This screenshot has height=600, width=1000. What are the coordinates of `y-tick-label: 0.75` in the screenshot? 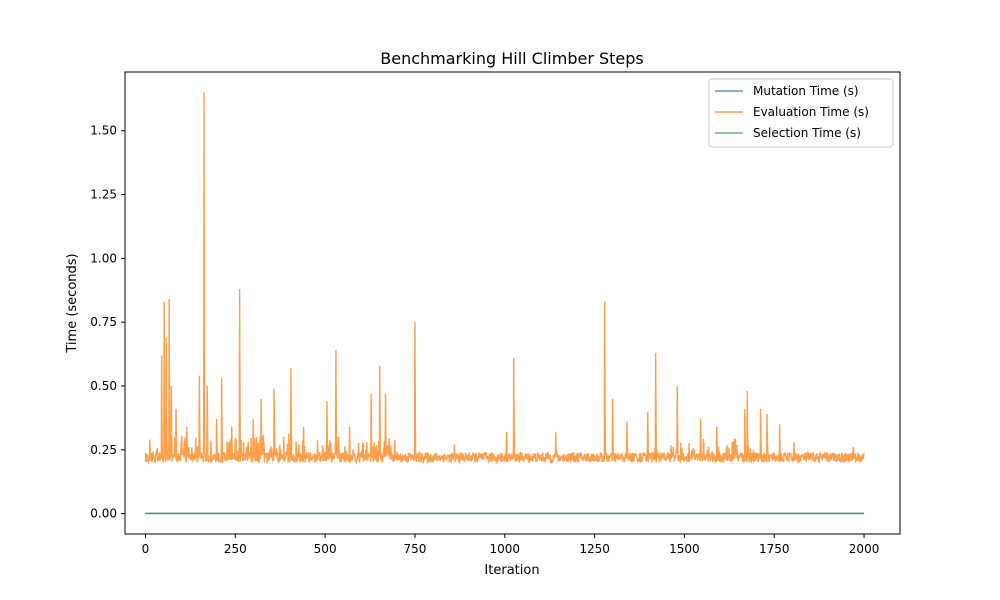 It's located at (103, 322).